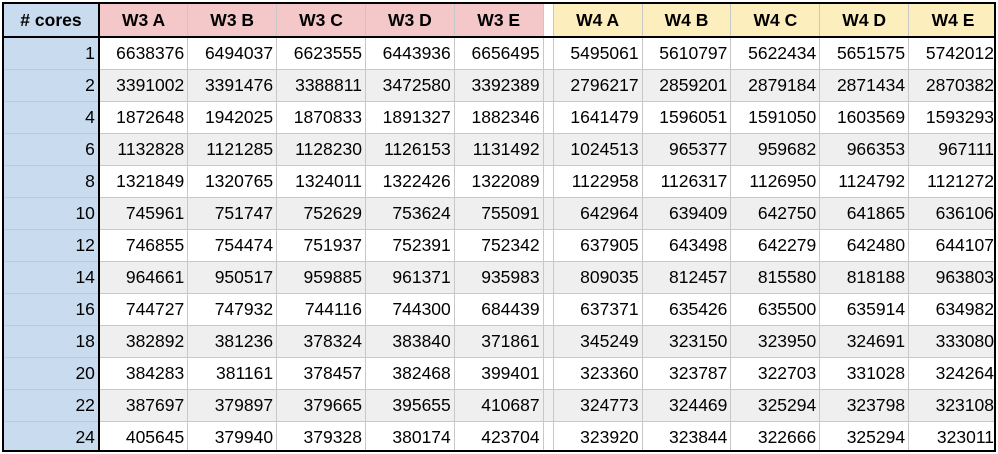 Image resolution: width=998 pixels, height=454 pixels. Describe the element at coordinates (951, 213) in the screenshot. I see `cell-w4-e: 636106` at that location.